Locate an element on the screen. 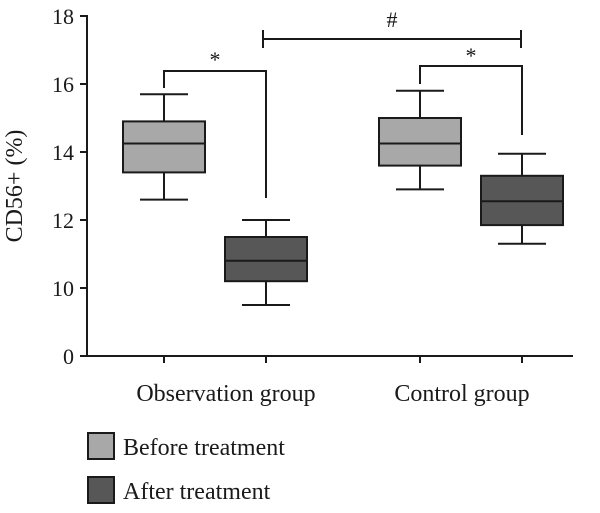  y-tick-label: 18 is located at coordinates (63, 16).